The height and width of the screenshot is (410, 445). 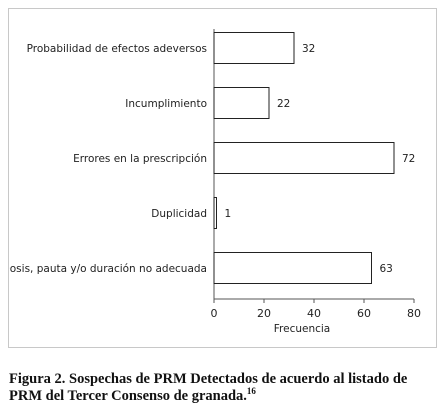 What do you see at coordinates (414, 313) in the screenshot?
I see `x-tick-label-4: 80` at bounding box center [414, 313].